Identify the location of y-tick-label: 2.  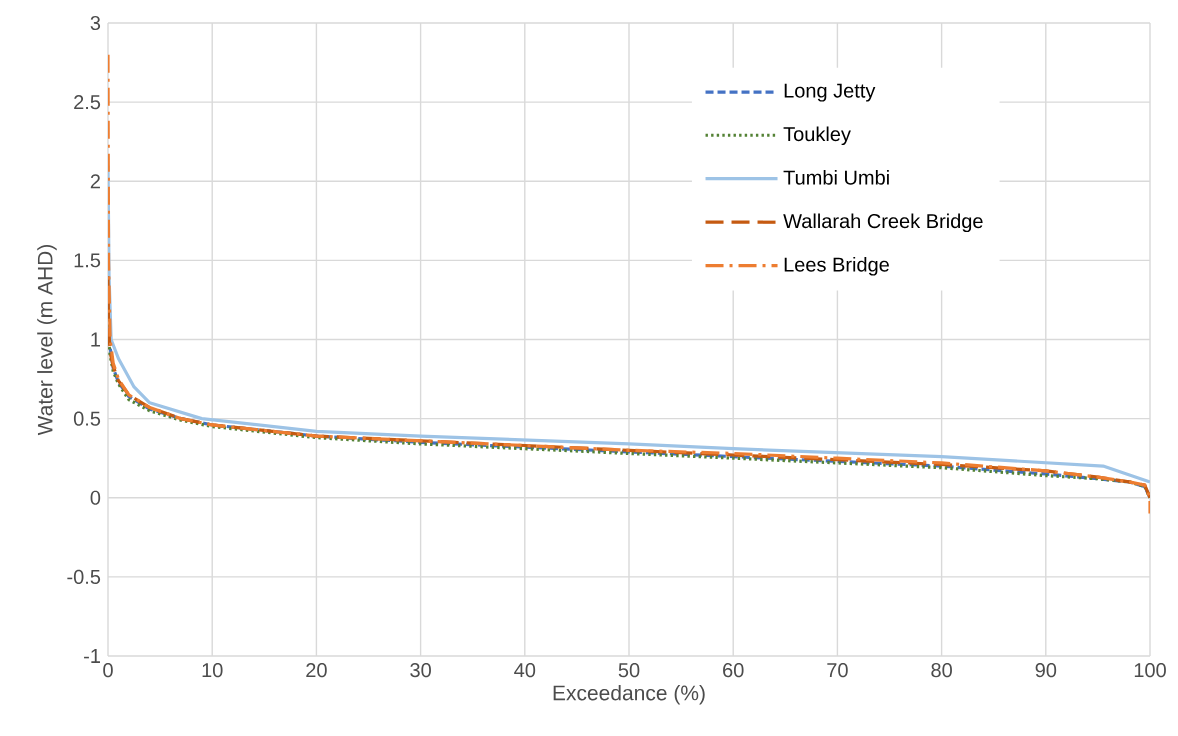
(95, 181).